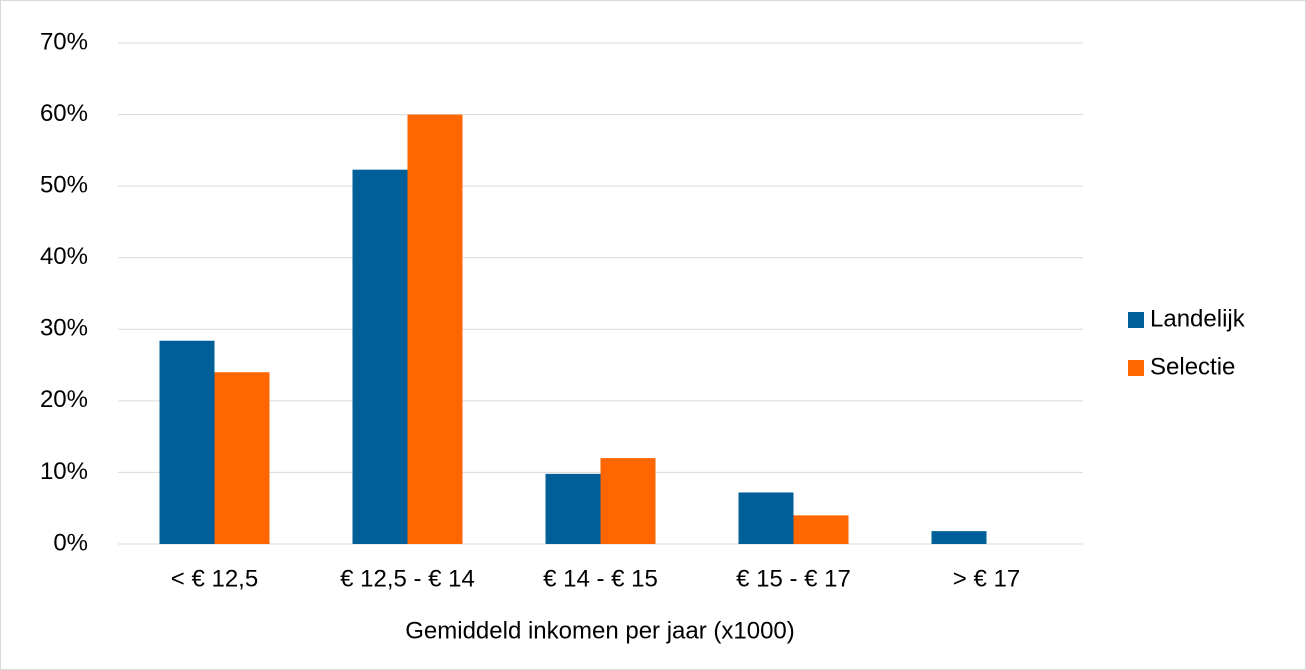  What do you see at coordinates (64, 184) in the screenshot?
I see `y-tick-label: 50%` at bounding box center [64, 184].